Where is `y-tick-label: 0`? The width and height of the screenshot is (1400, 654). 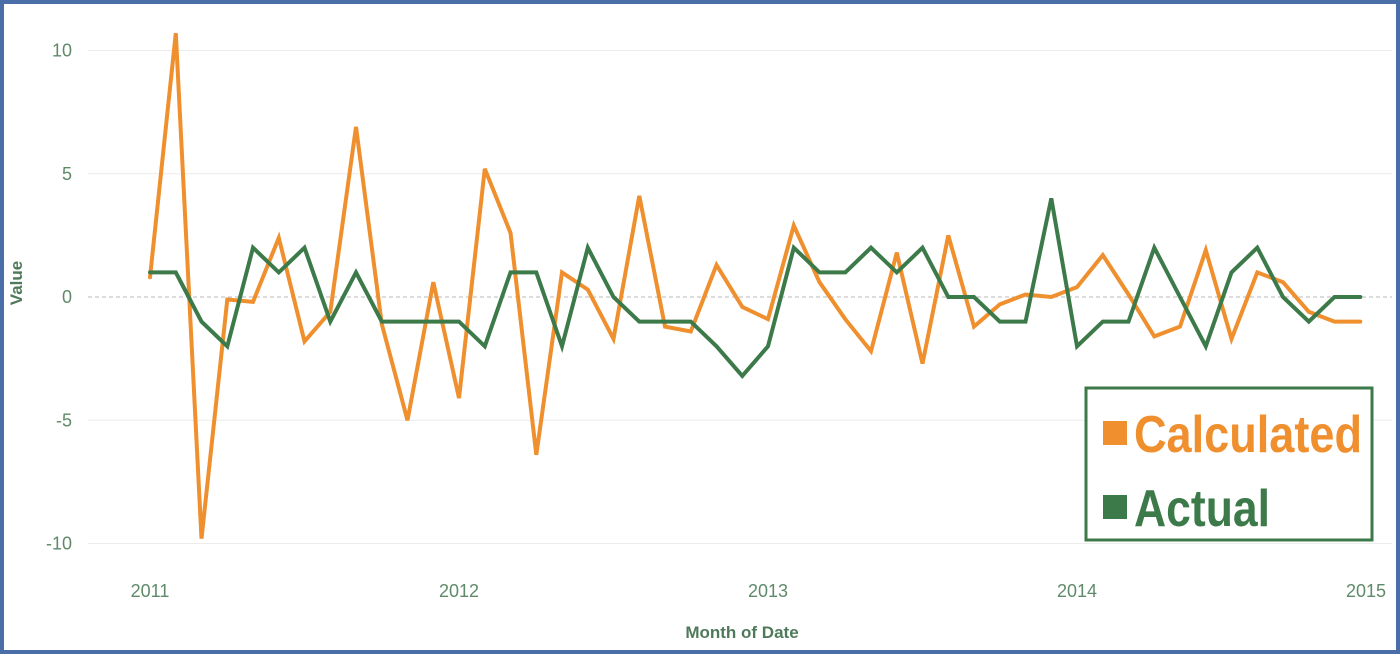
y-tick-label: 0 is located at coordinates (67, 297).